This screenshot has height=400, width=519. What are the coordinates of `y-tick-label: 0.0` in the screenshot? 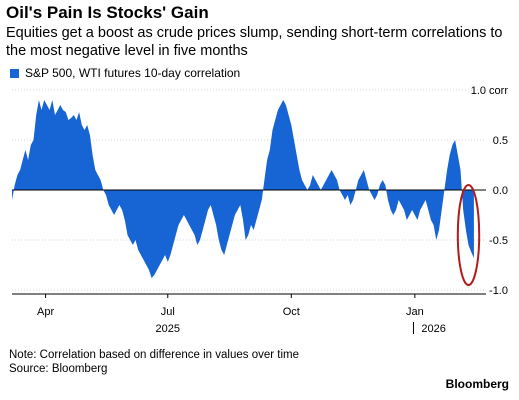 It's located at (500, 191).